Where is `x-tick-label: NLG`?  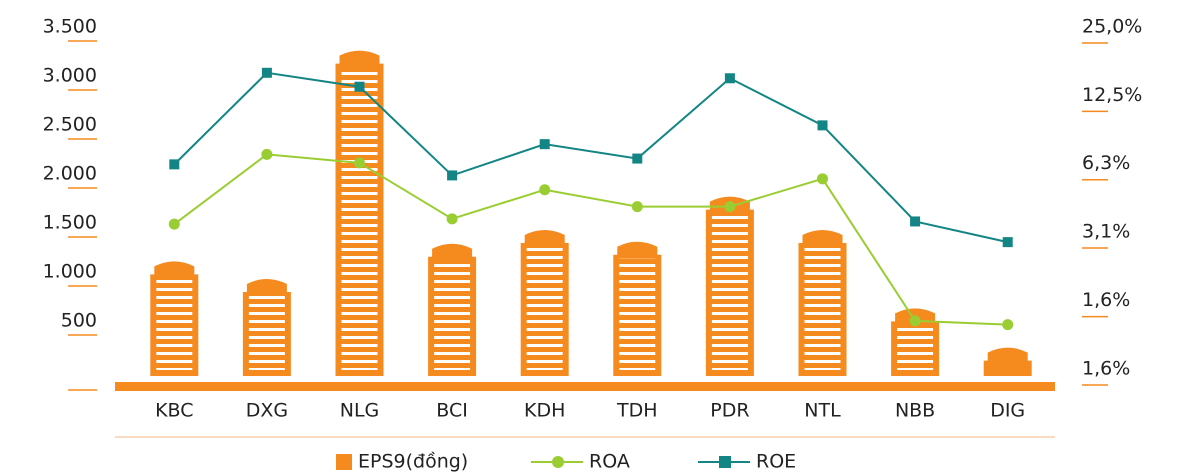
x-tick-label: NLG is located at coordinates (360, 411).